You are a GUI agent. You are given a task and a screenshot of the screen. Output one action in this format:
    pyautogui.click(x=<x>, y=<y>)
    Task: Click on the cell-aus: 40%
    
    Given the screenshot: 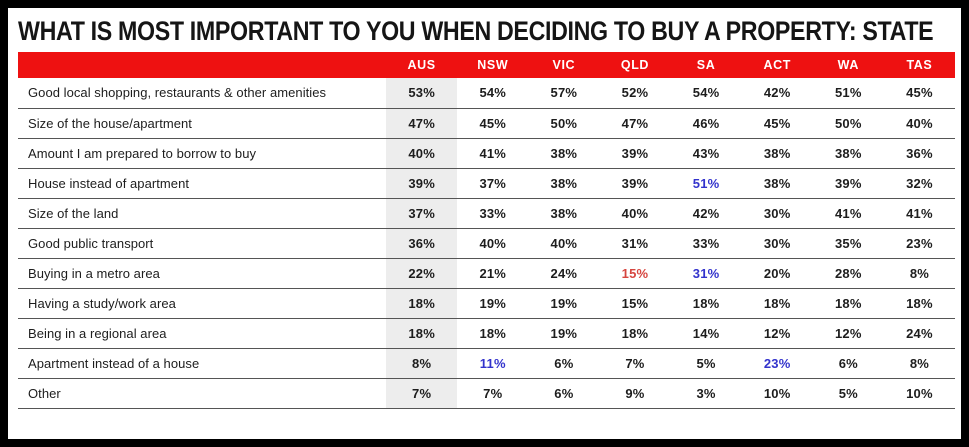 What is the action you would take?
    pyautogui.click(x=422, y=153)
    